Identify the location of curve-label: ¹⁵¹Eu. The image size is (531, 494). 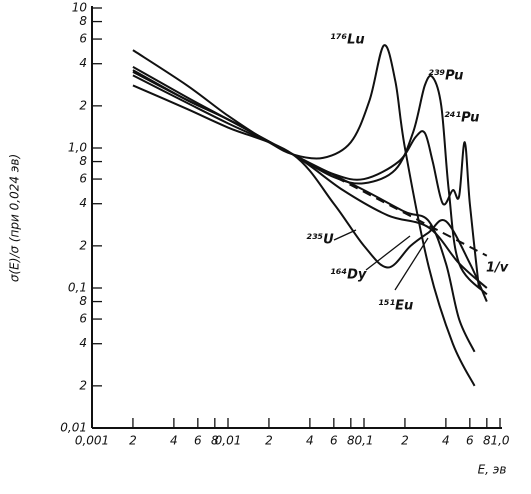
(395, 306).